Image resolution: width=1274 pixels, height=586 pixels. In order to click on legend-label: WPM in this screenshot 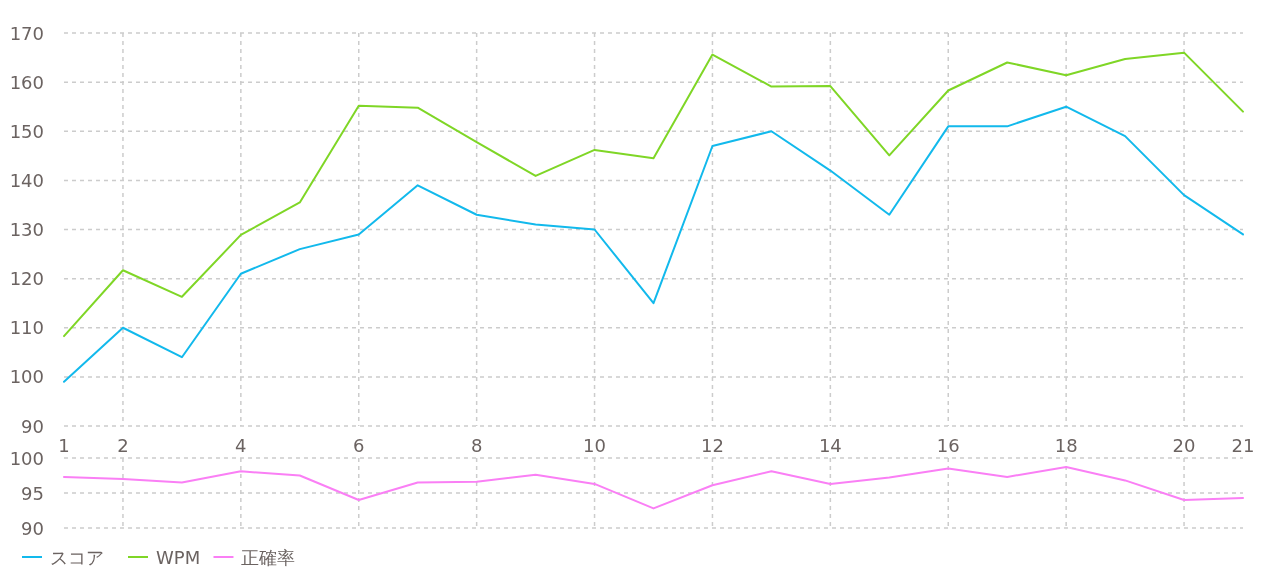, I will do `click(178, 557)`.